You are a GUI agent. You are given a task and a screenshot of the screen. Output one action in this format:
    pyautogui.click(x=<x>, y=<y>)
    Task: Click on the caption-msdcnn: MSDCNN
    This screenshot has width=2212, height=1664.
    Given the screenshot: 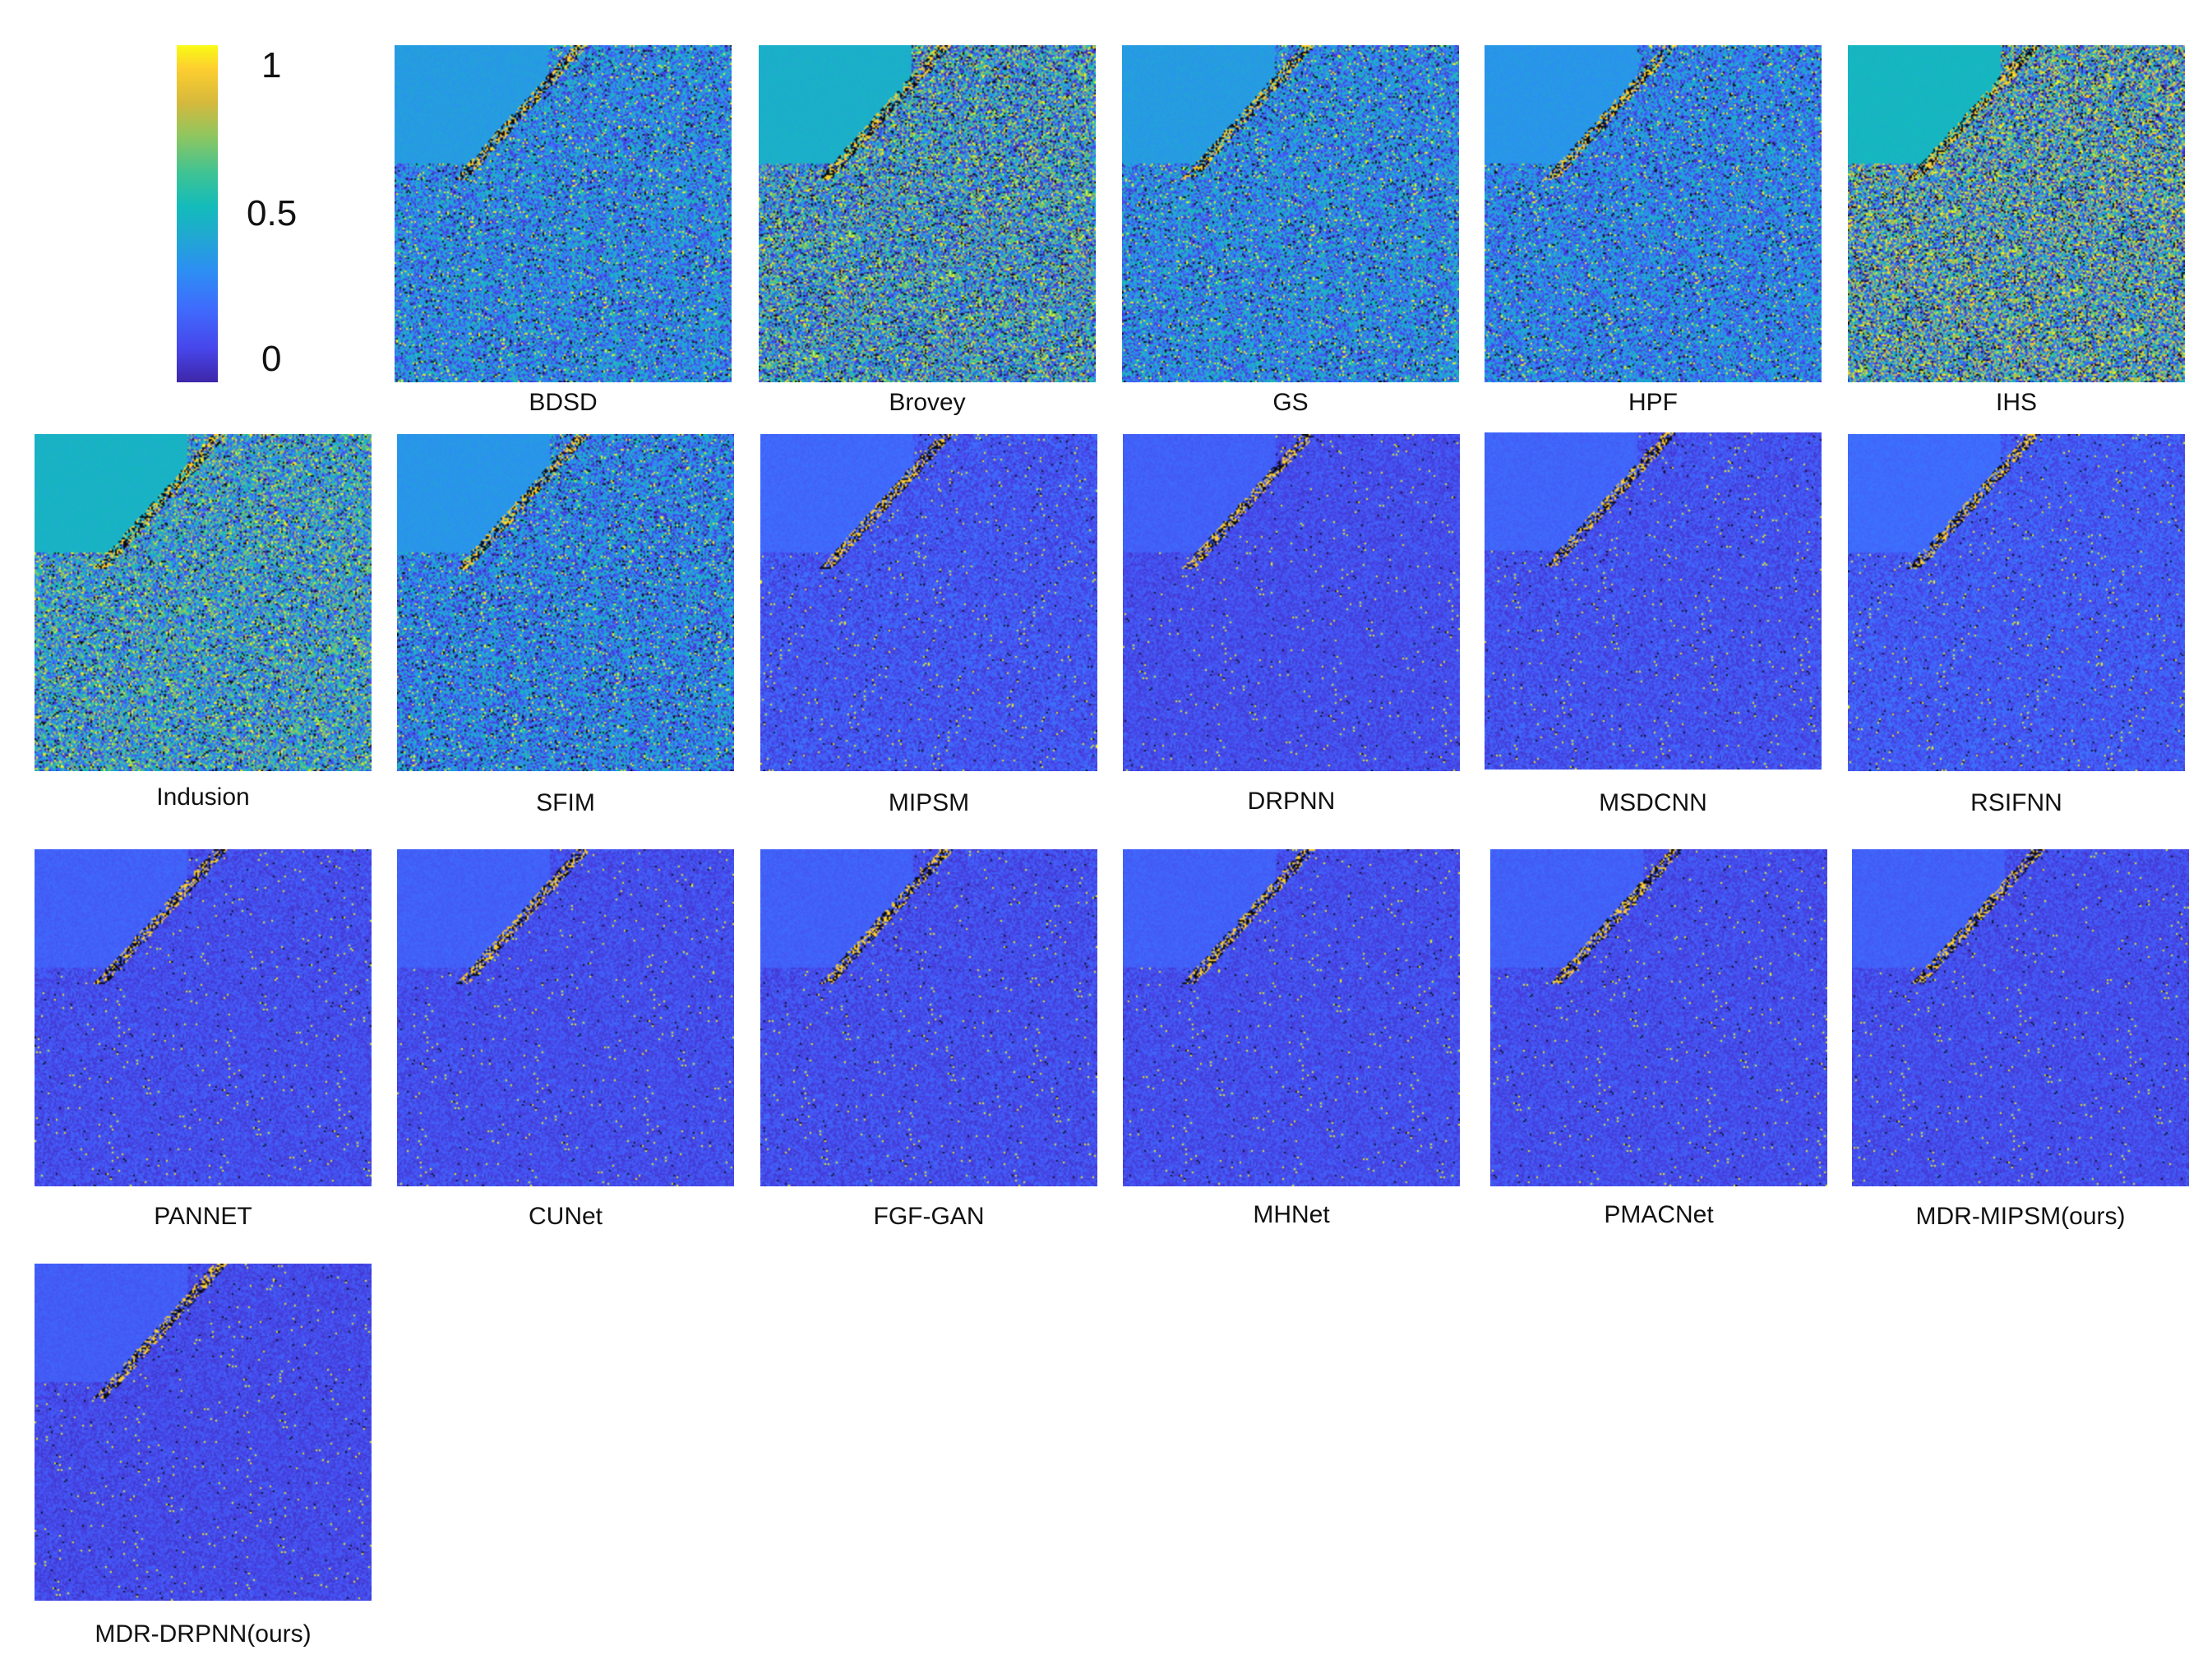 What is the action you would take?
    pyautogui.click(x=1653, y=802)
    